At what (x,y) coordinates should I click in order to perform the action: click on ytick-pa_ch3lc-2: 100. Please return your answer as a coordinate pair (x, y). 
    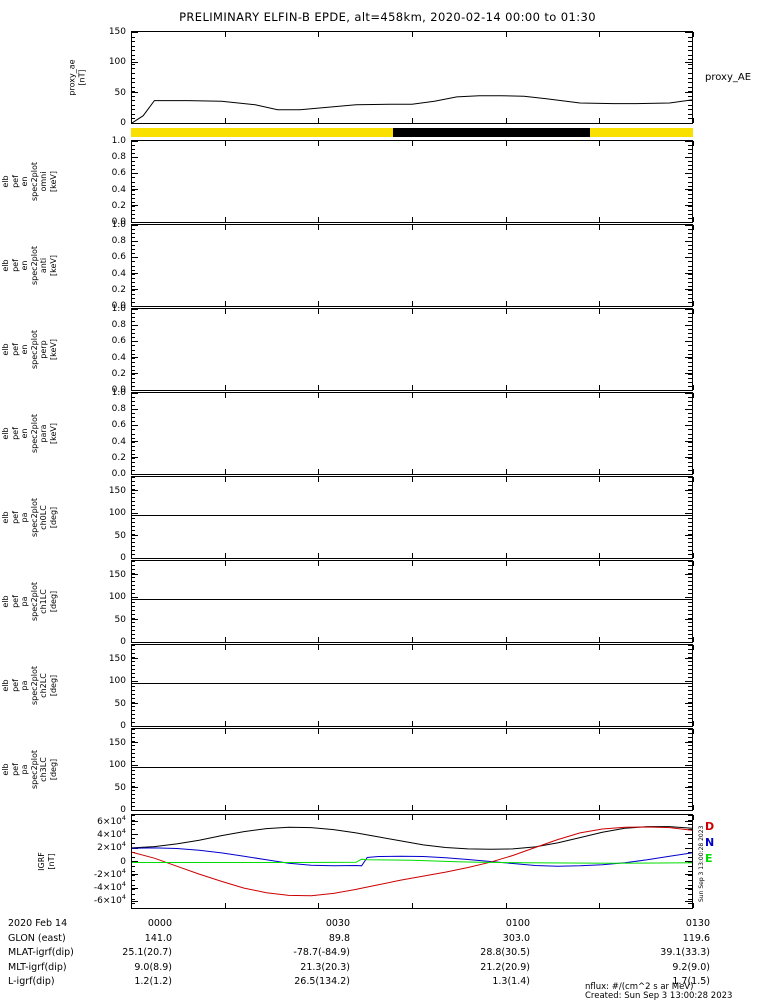
    Looking at the image, I should click on (117, 765).